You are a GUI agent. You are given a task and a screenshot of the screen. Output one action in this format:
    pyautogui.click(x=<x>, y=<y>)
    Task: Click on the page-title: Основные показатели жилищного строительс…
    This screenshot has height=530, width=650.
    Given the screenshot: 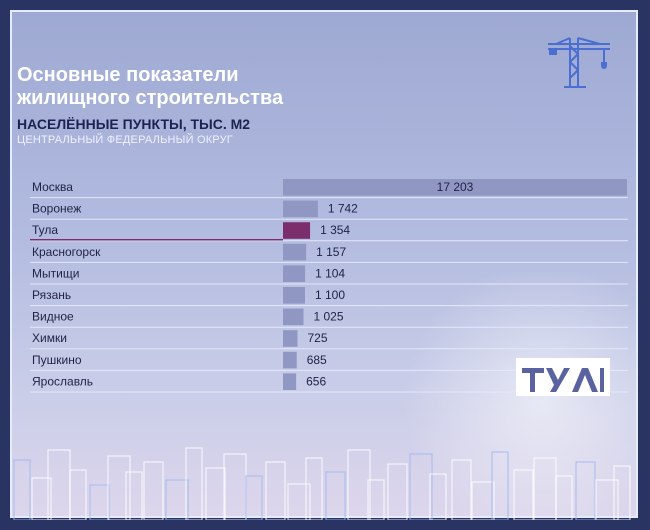 What is the action you would take?
    pyautogui.click(x=150, y=86)
    